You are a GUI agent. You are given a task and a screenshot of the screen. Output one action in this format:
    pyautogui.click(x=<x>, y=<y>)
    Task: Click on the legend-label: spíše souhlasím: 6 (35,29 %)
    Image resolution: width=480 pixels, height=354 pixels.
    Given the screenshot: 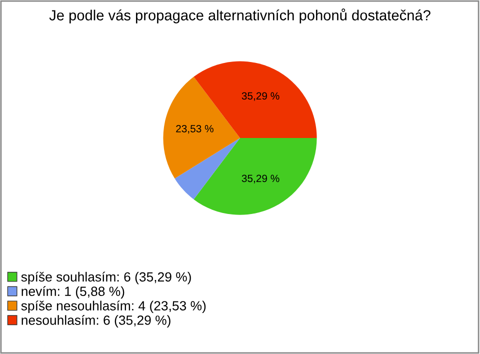 What is the action you would take?
    pyautogui.click(x=106, y=278)
    